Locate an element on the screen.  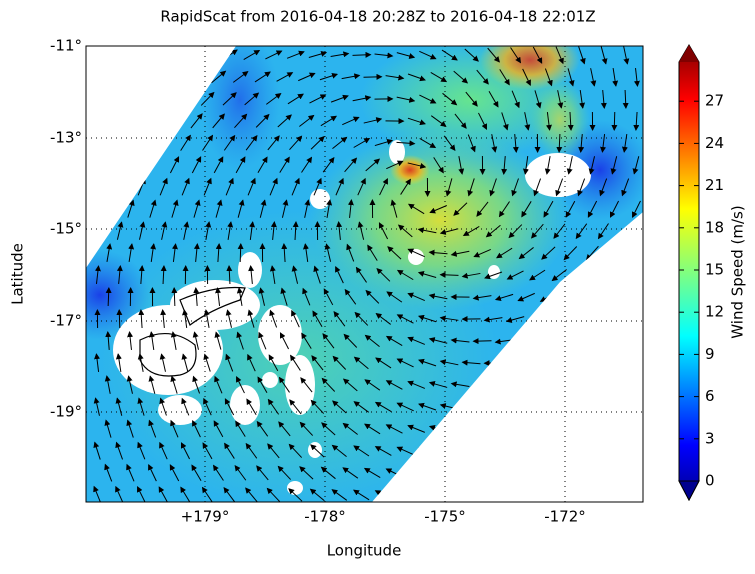
y-tick-label: -19° is located at coordinates (66, 412).